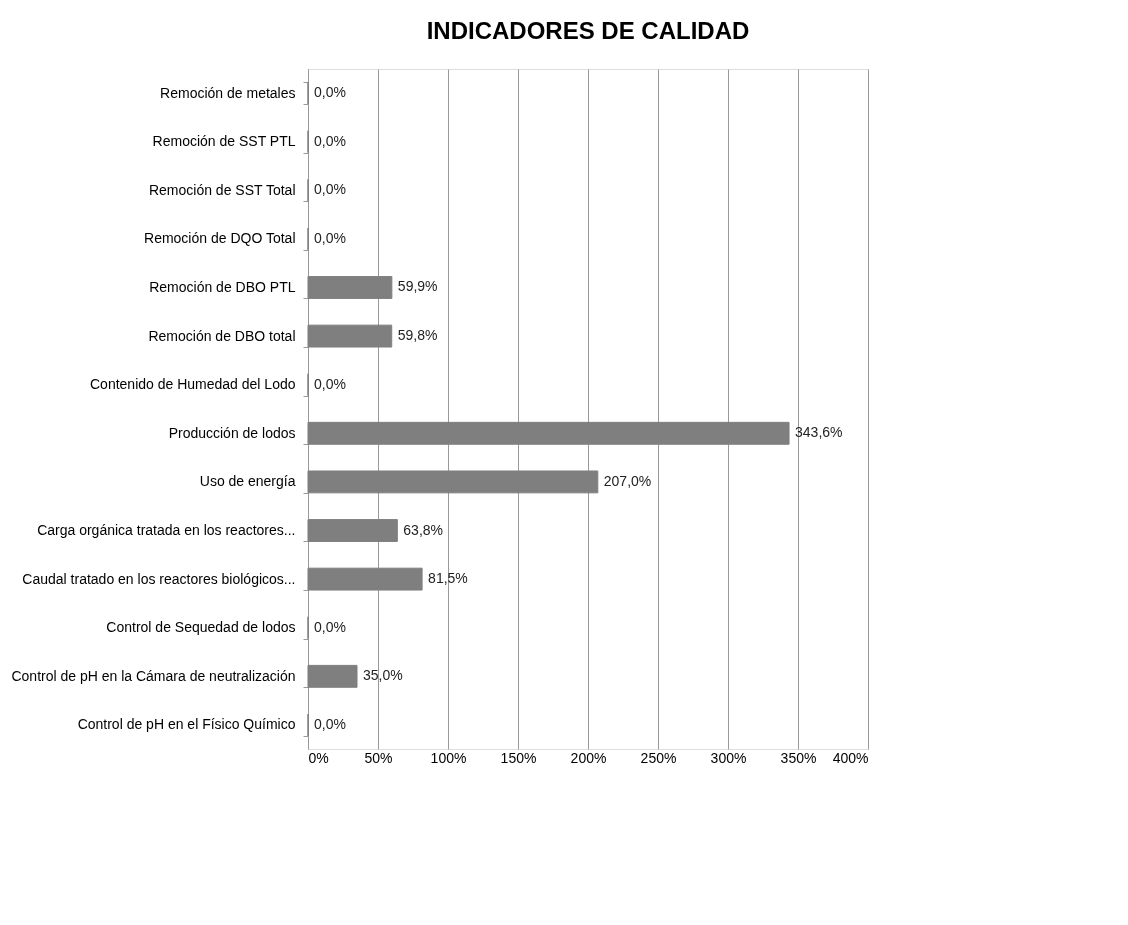 The width and height of the screenshot is (1128, 925). What do you see at coordinates (222, 335) in the screenshot?
I see `y-tick-label: Remoción de DBO total` at bounding box center [222, 335].